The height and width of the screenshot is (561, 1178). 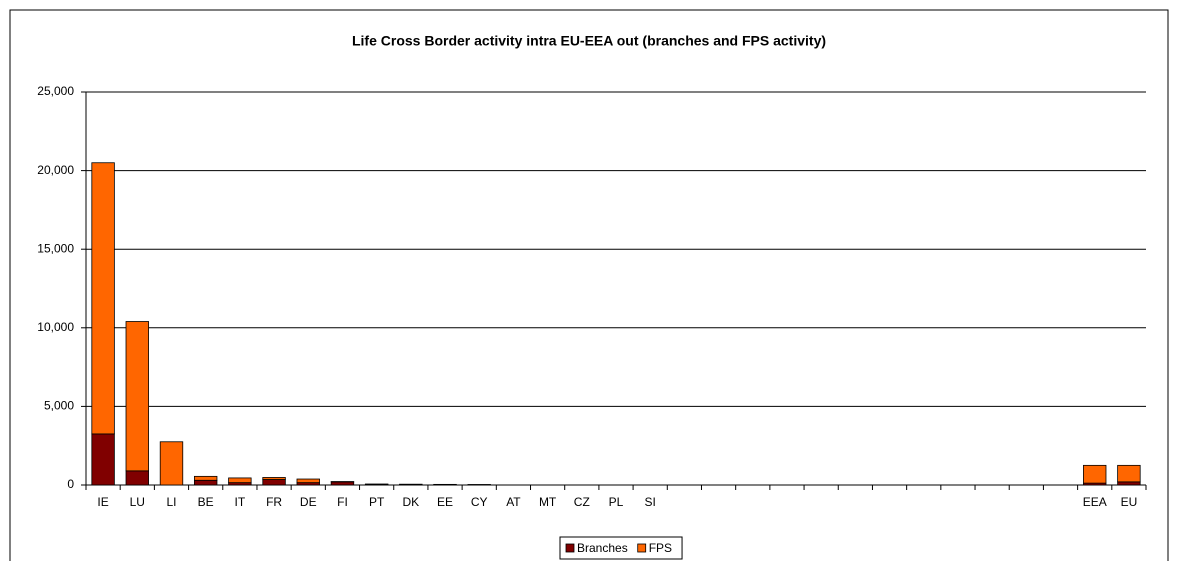 What do you see at coordinates (411, 502) in the screenshot?
I see `x-tick-label: DK` at bounding box center [411, 502].